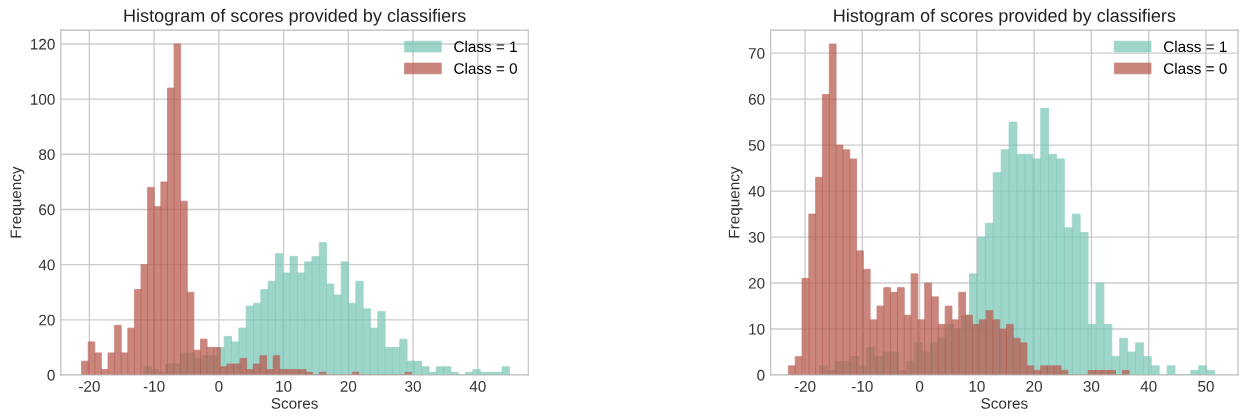 The image size is (1243, 419). Describe the element at coordinates (756, 53) in the screenshot. I see `y-tick-label: 70` at that location.